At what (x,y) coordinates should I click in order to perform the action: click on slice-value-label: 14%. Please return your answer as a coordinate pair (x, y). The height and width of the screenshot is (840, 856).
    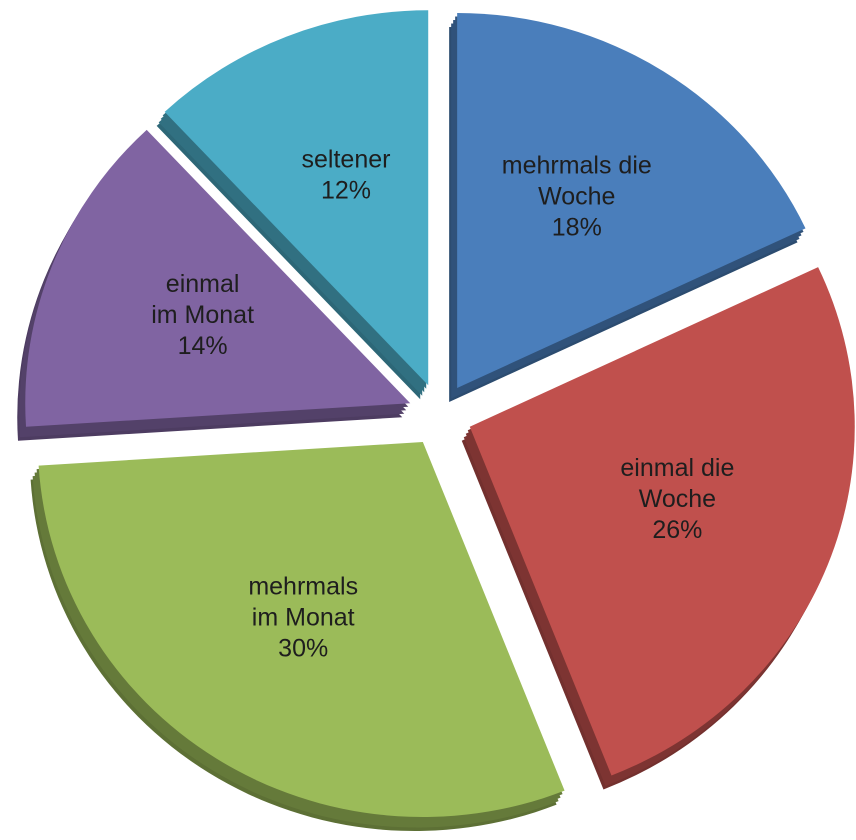
    Looking at the image, I should click on (203, 346).